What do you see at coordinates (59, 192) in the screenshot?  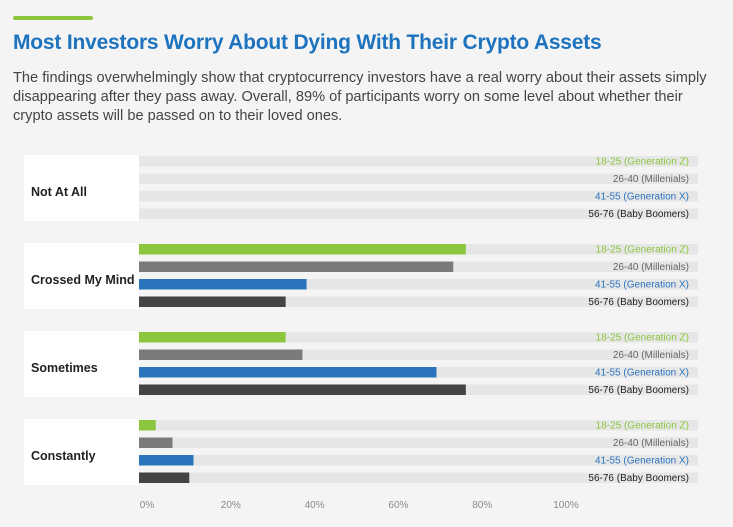 I see `category-label: Not At All` at bounding box center [59, 192].